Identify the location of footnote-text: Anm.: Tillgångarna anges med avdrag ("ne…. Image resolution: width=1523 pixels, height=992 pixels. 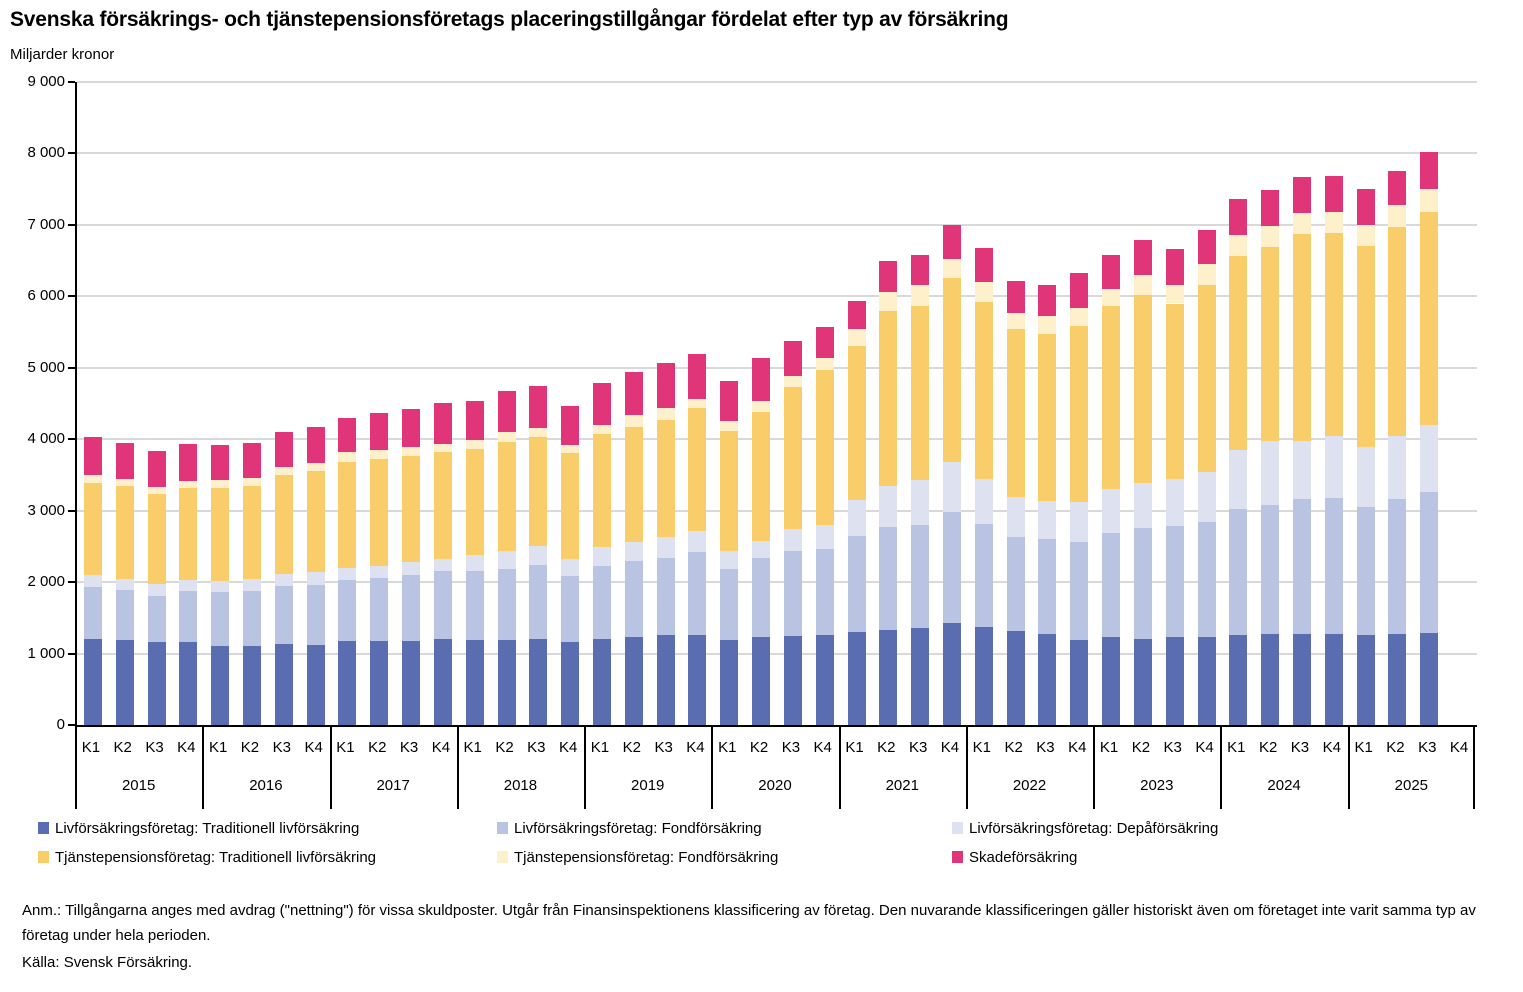
(749, 923).